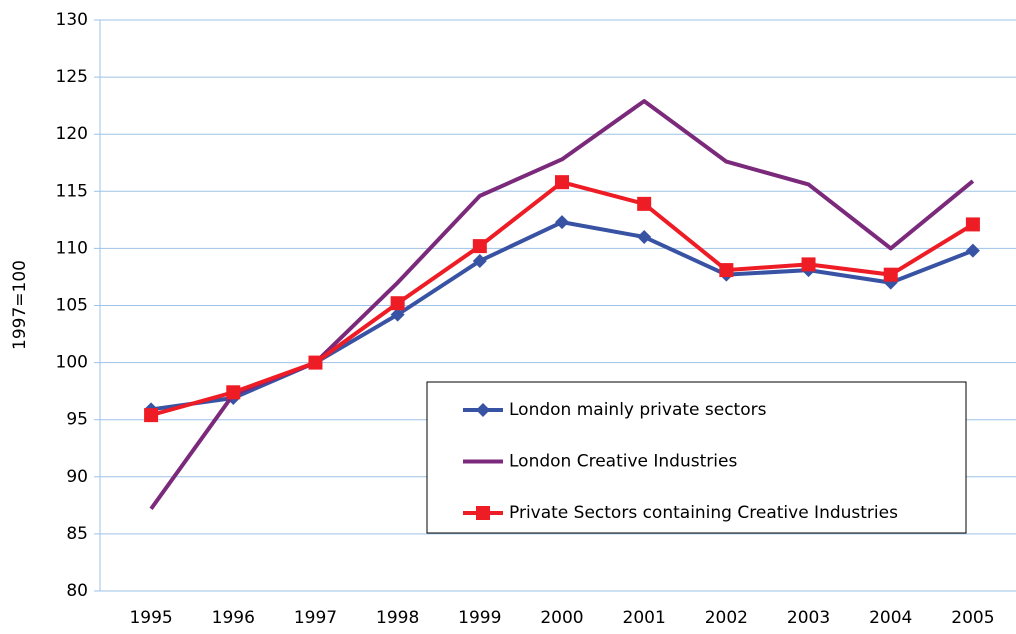 This screenshot has width=1016, height=634. Describe the element at coordinates (315, 618) in the screenshot. I see `x-tick-label: 1997` at that location.